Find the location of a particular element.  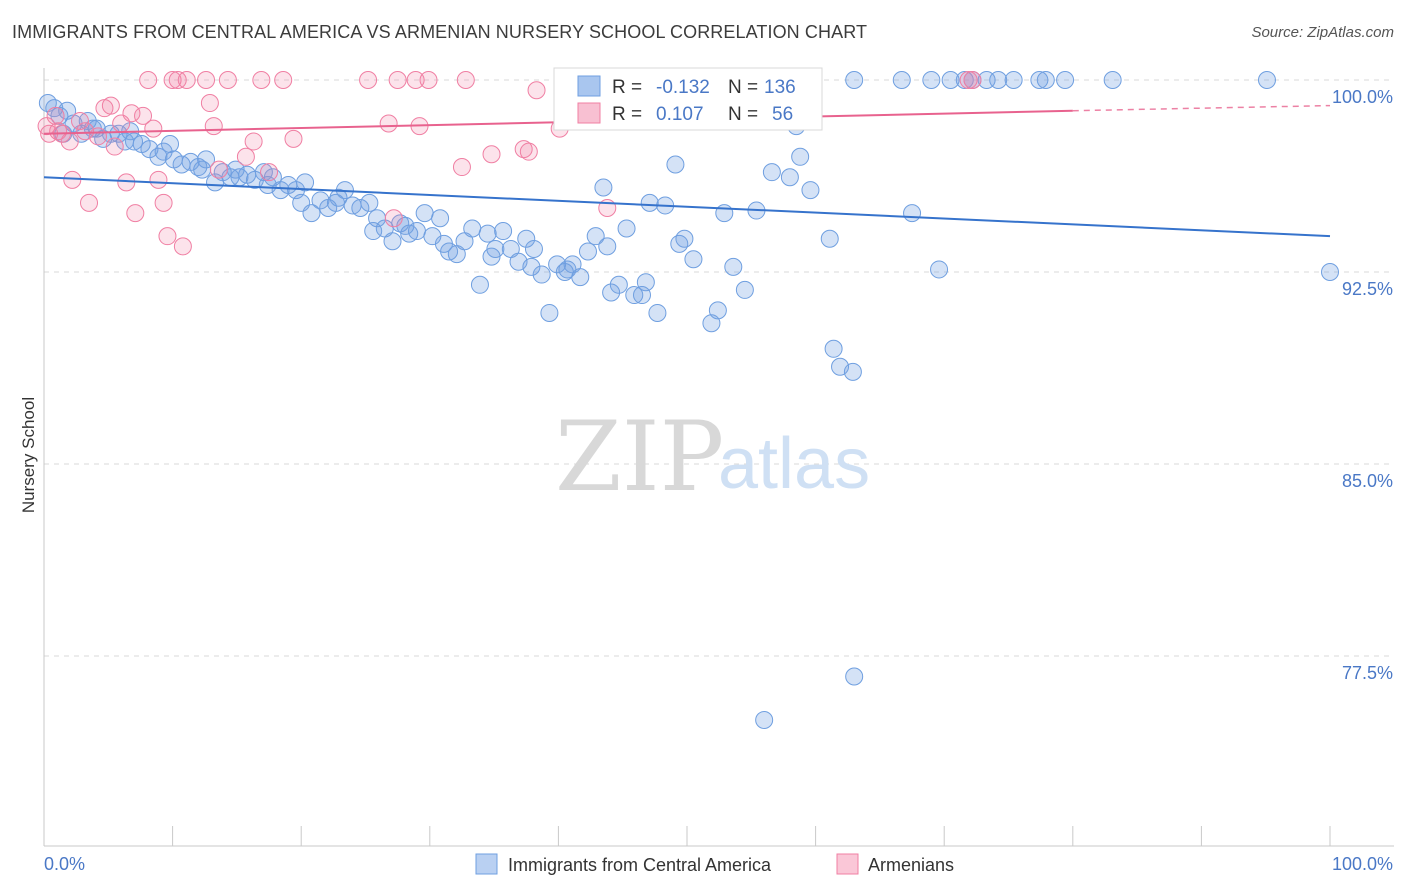

legend-label-immigrants: Immigrants from Central America is located at coordinates (640, 865).